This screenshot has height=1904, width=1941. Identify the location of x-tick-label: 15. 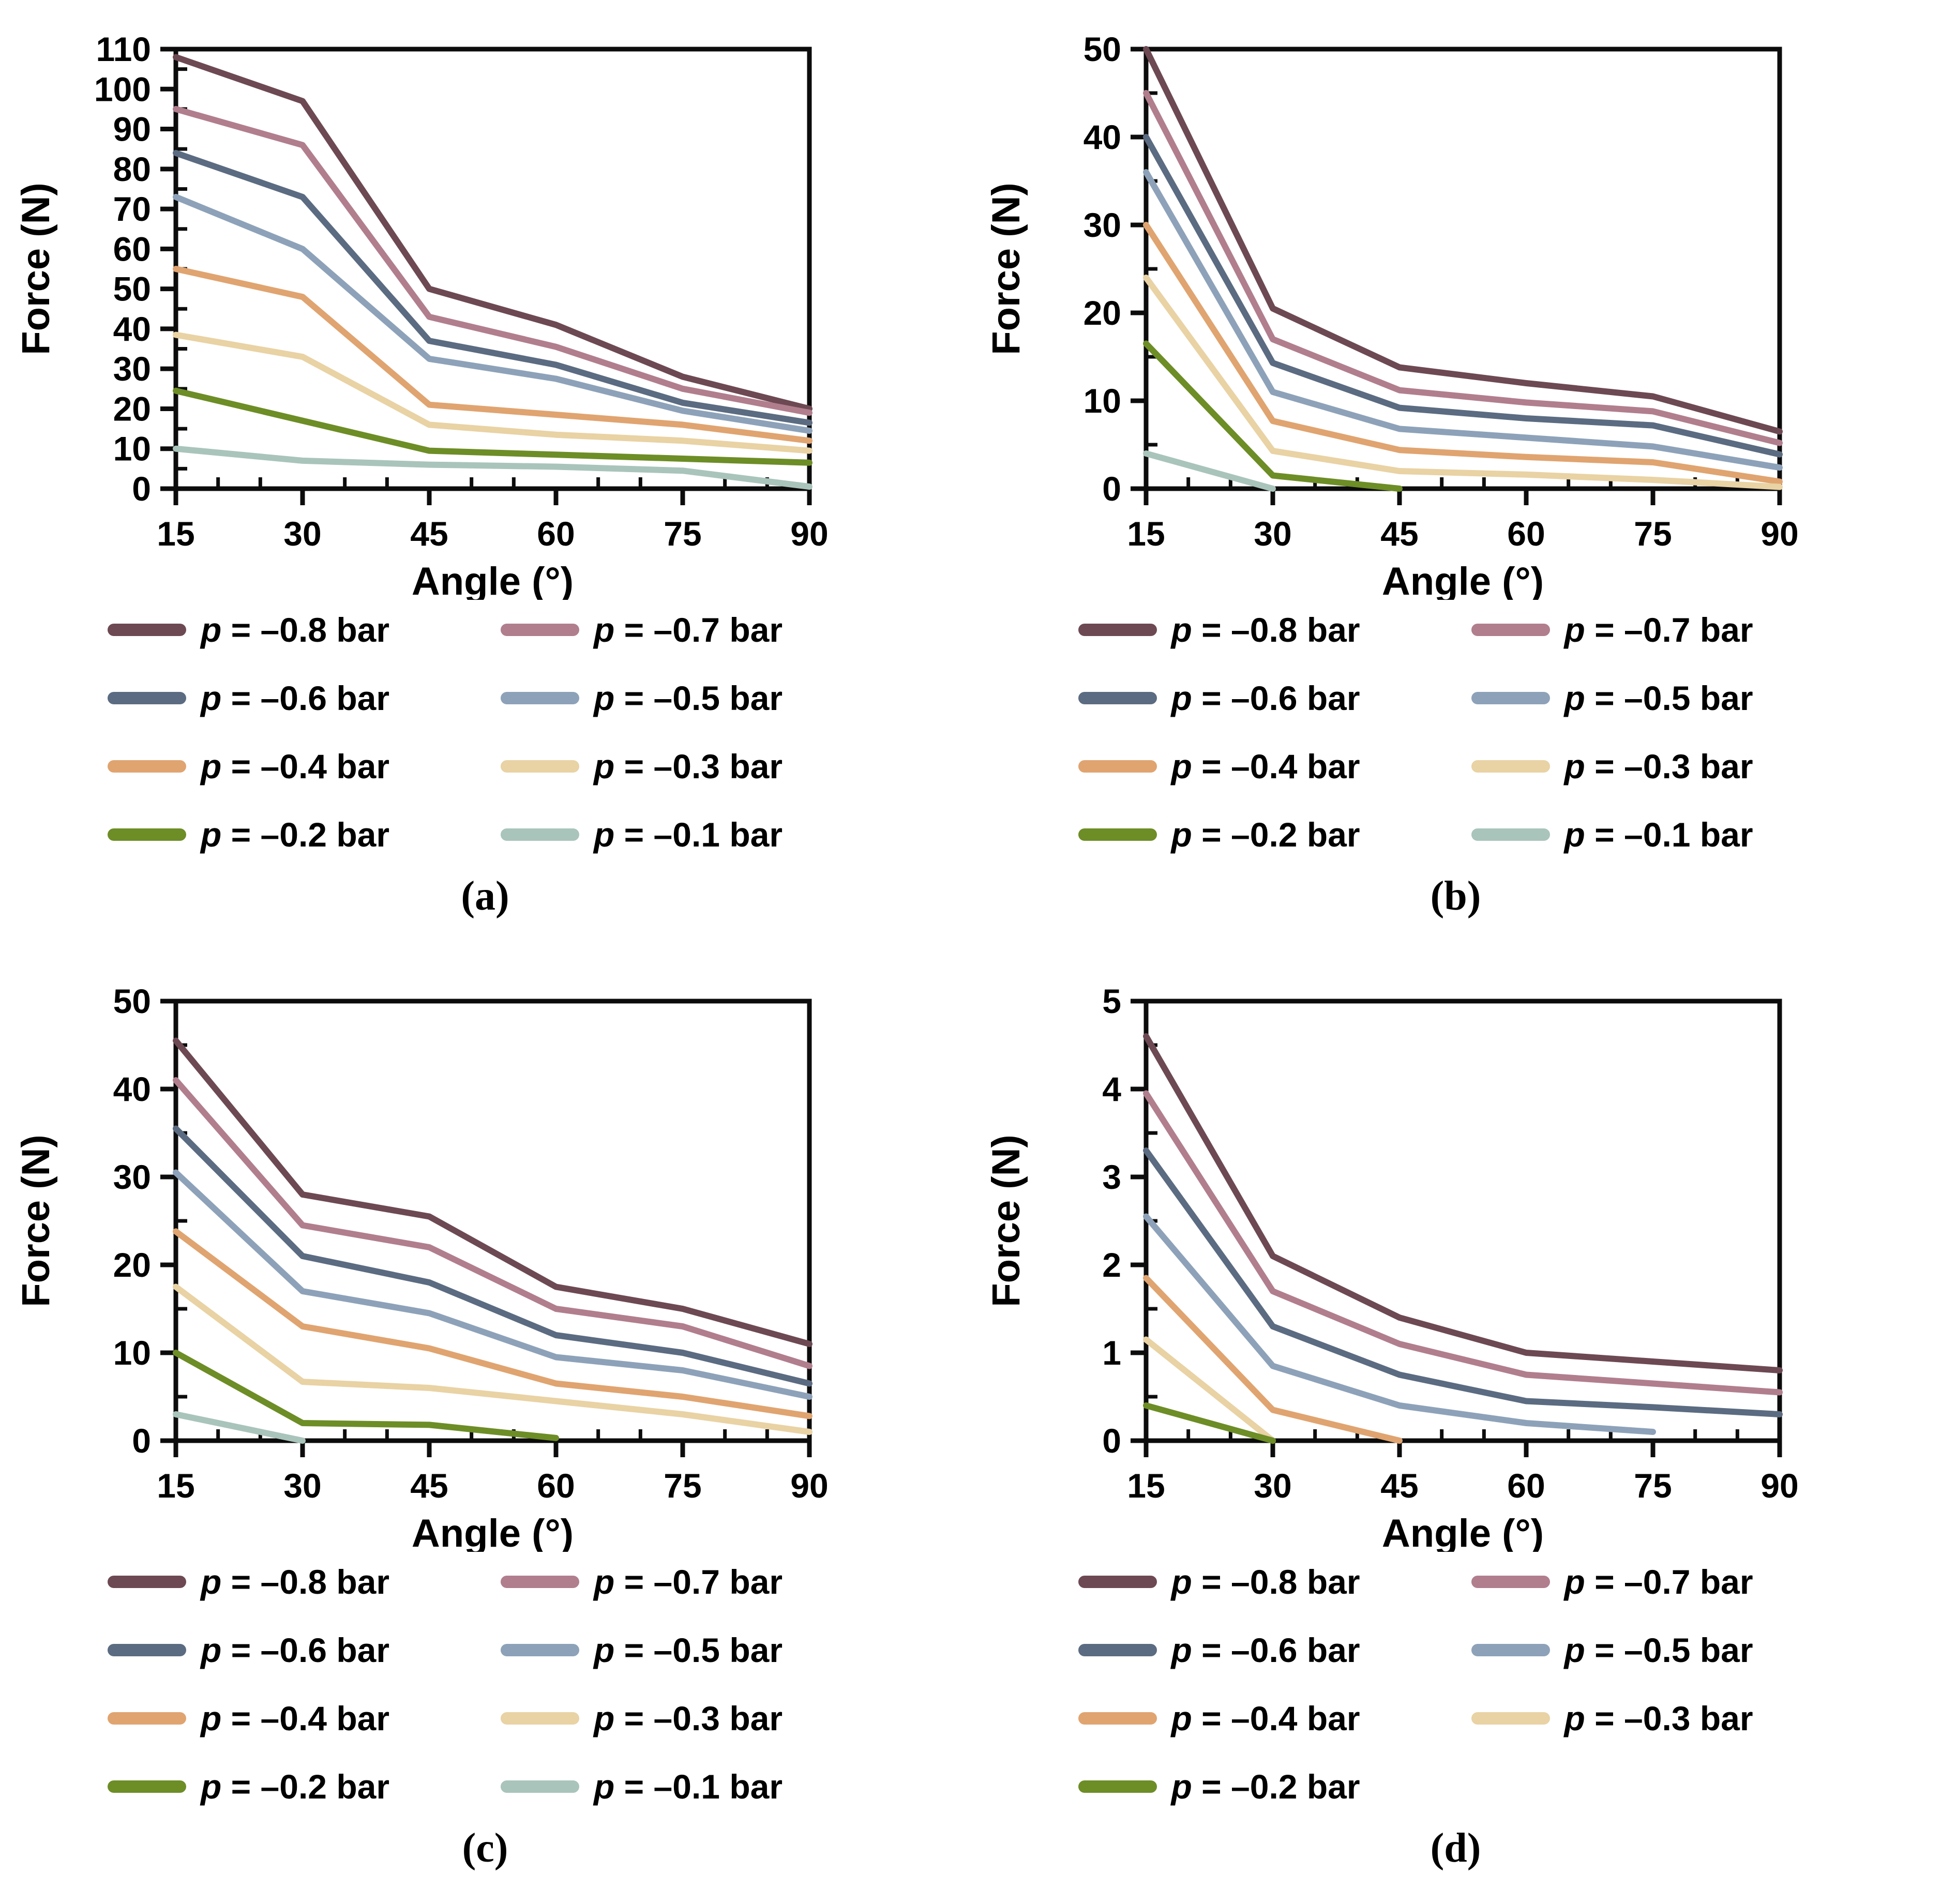
(1146, 1486).